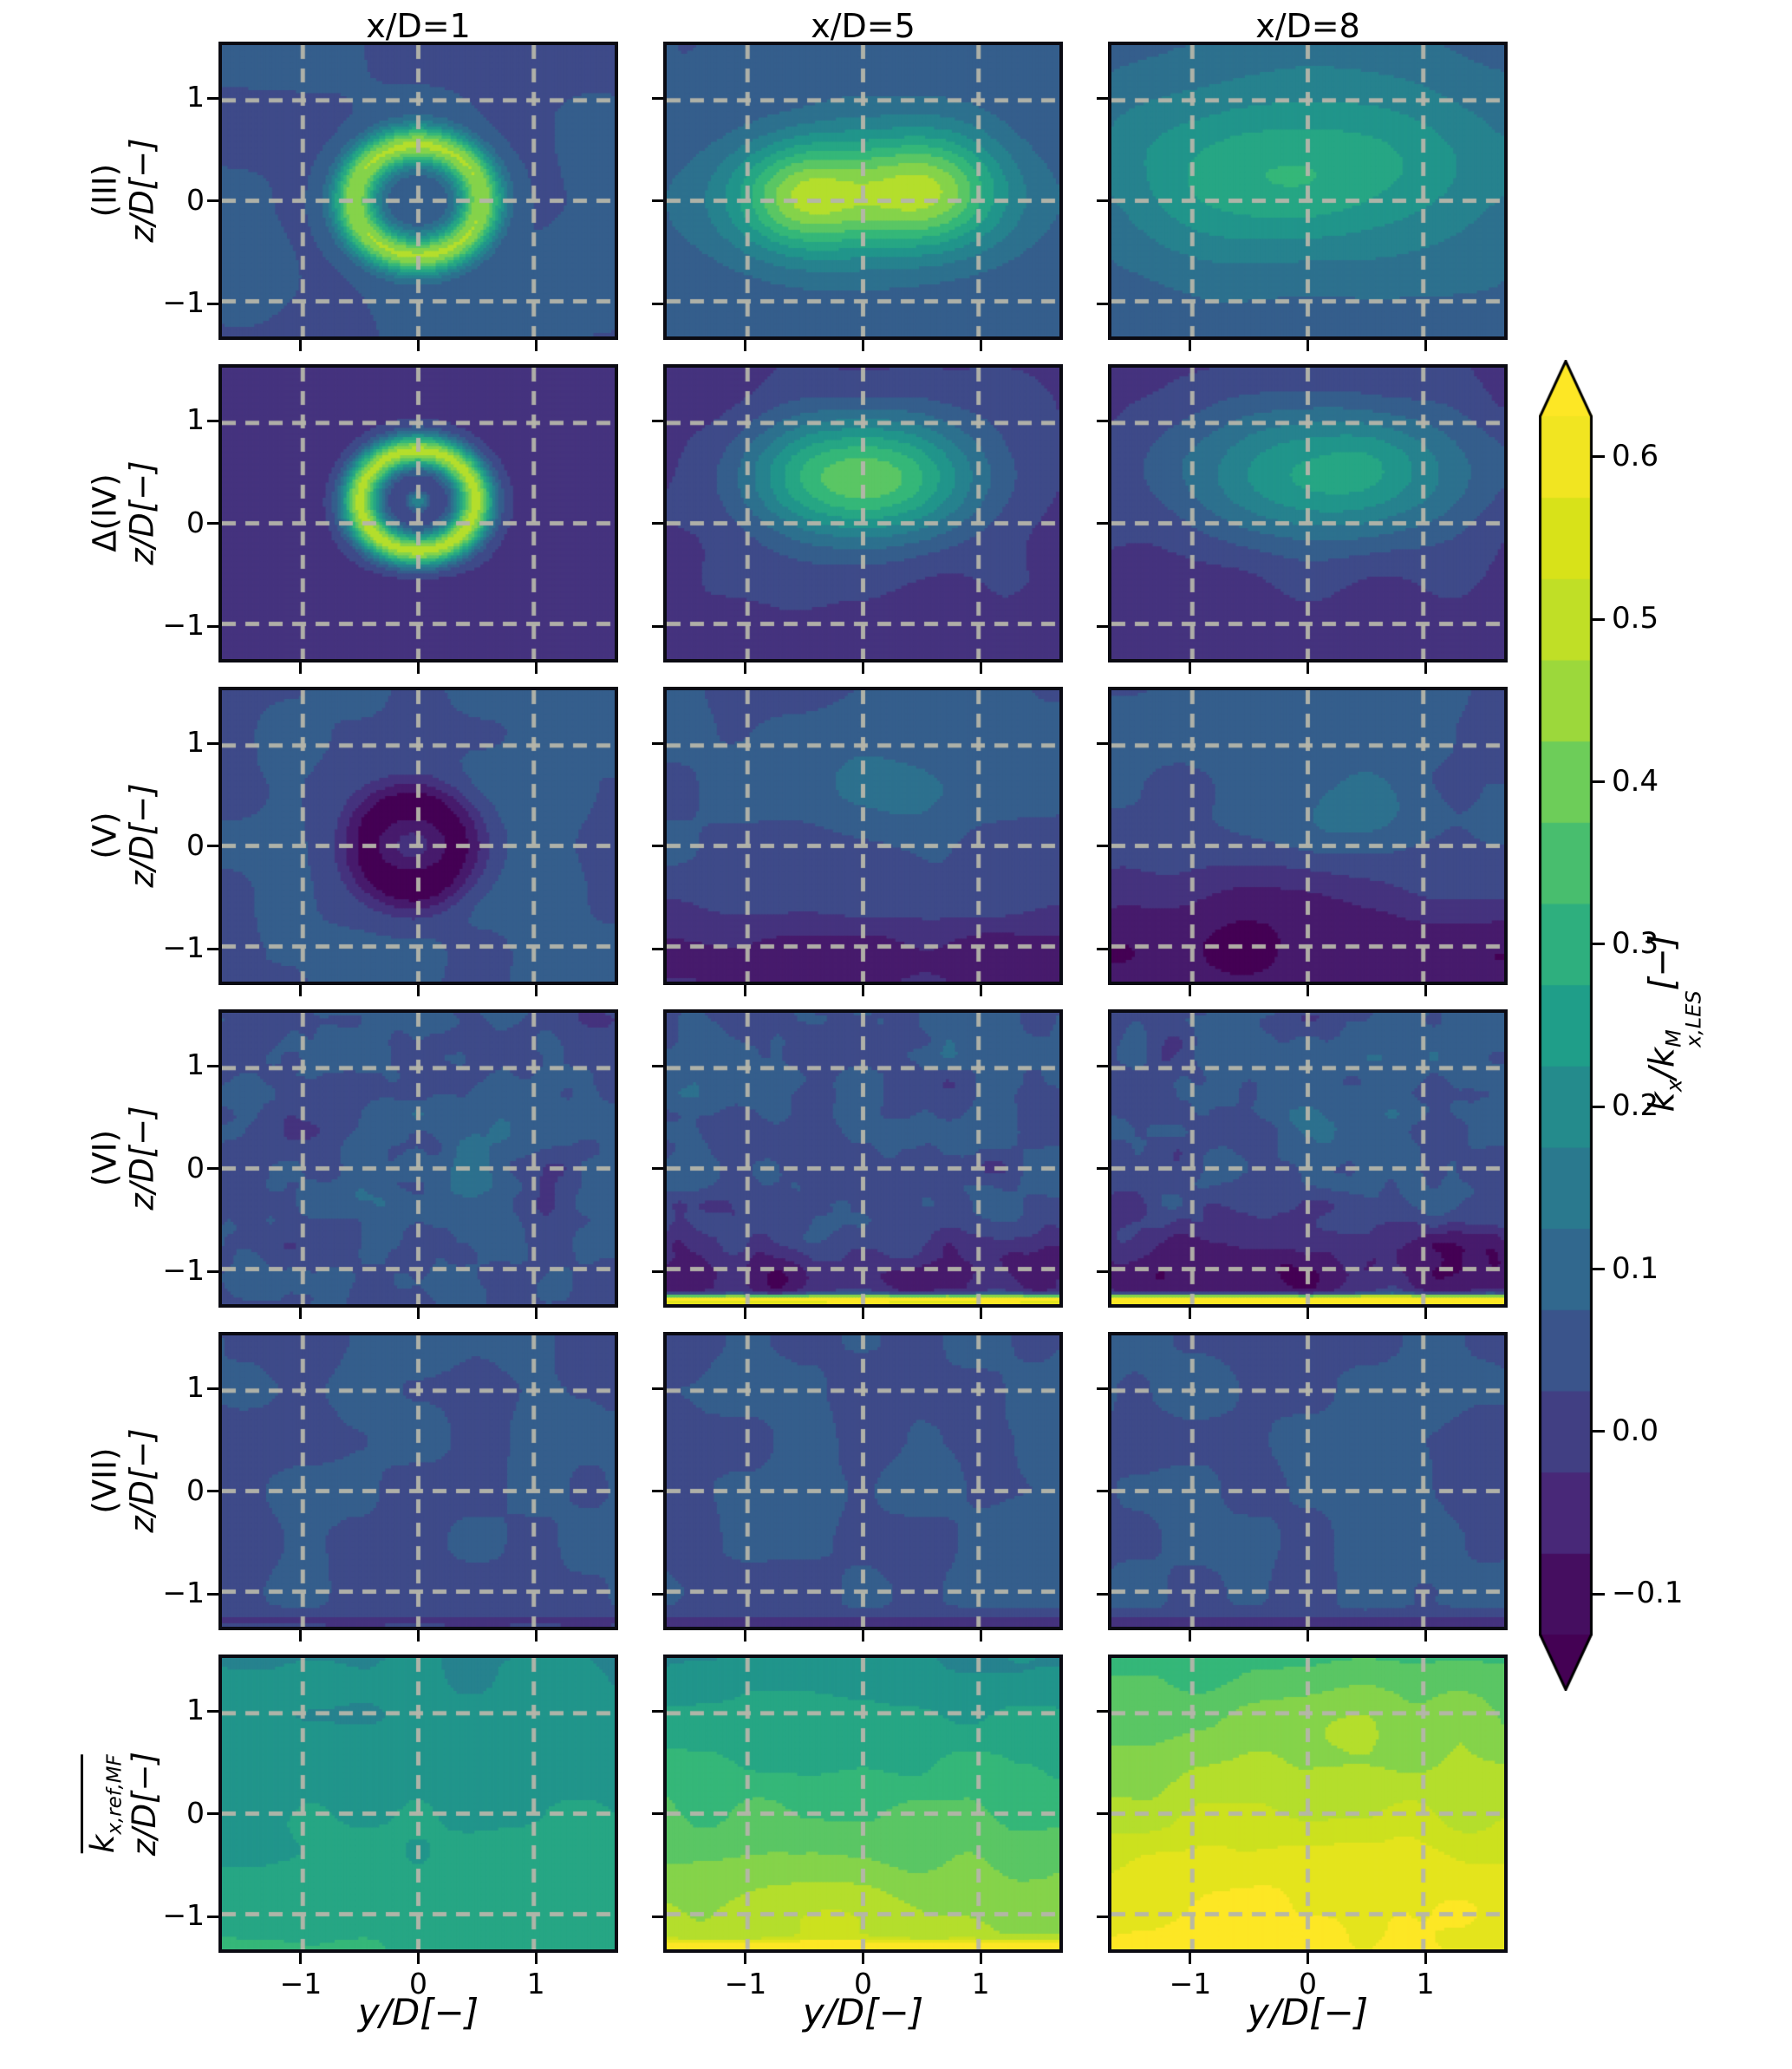 This screenshot has width=1792, height=2069. I want to click on row-id: (VII), so click(105, 1481).